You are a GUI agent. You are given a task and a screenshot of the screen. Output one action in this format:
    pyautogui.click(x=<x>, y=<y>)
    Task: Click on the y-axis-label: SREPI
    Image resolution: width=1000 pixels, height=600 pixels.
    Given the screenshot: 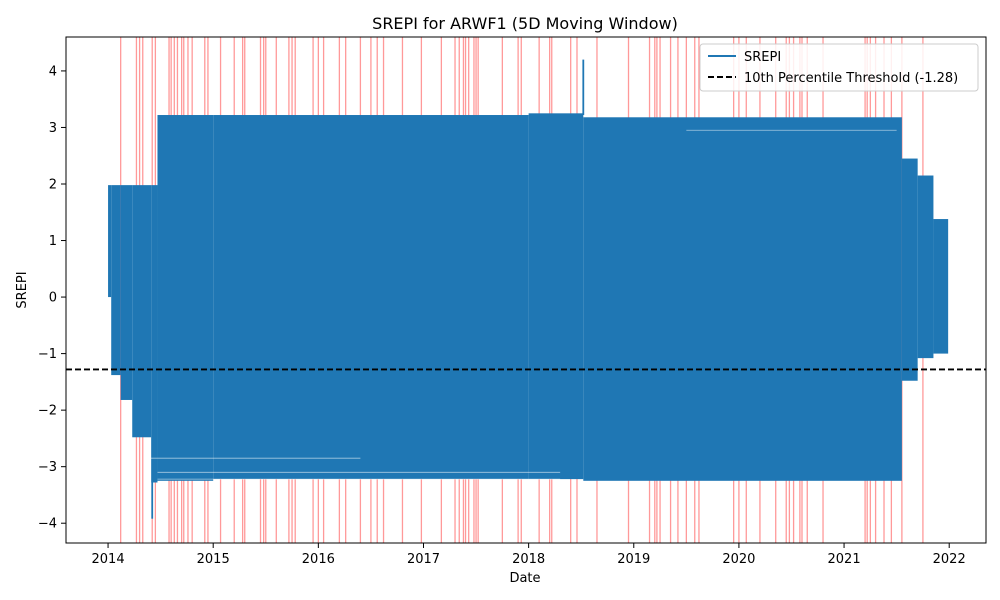 What is the action you would take?
    pyautogui.click(x=22, y=289)
    